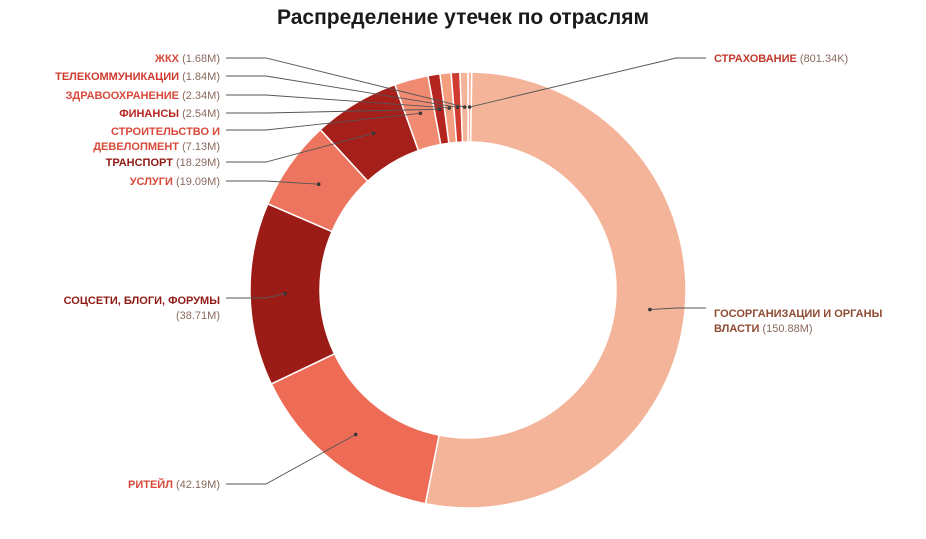 The height and width of the screenshot is (539, 926). What do you see at coordinates (123, 96) in the screenshot?
I see `slice-label-name: ЗДРАВООХРАНЕНИЕ` at bounding box center [123, 96].